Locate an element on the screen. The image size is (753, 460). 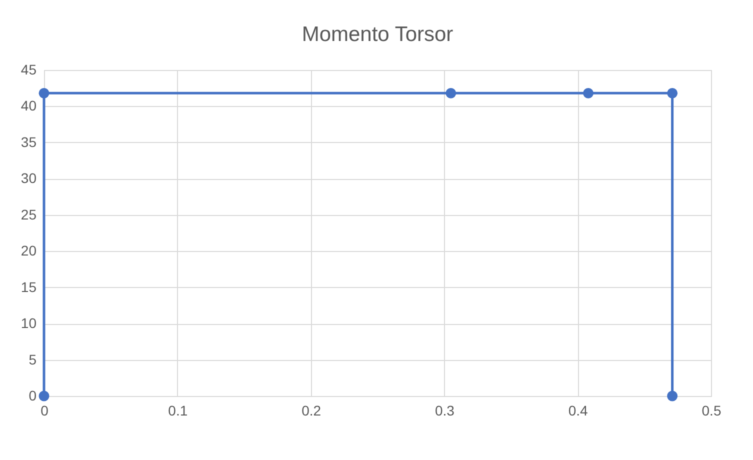
y-tick-label: 30 is located at coordinates (28, 178).